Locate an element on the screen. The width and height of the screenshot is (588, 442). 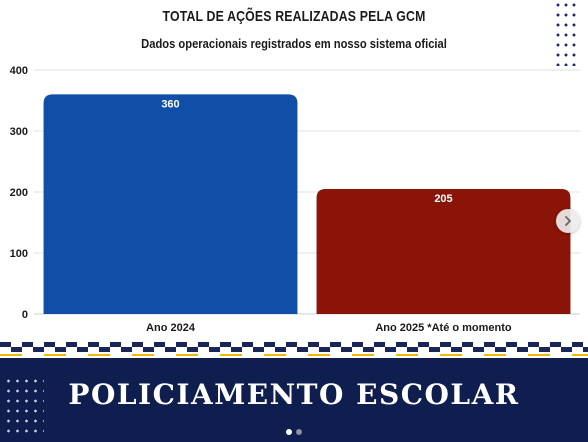
banner-decorative-dots is located at coordinates (24, 407).